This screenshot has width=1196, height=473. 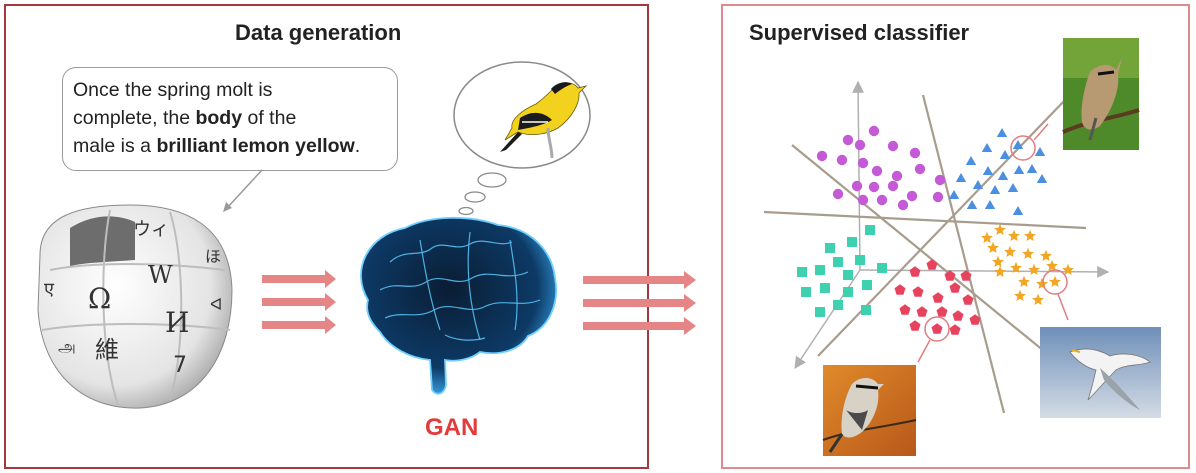 I want to click on quote-line-2a: complete, the, so click(x=134, y=118).